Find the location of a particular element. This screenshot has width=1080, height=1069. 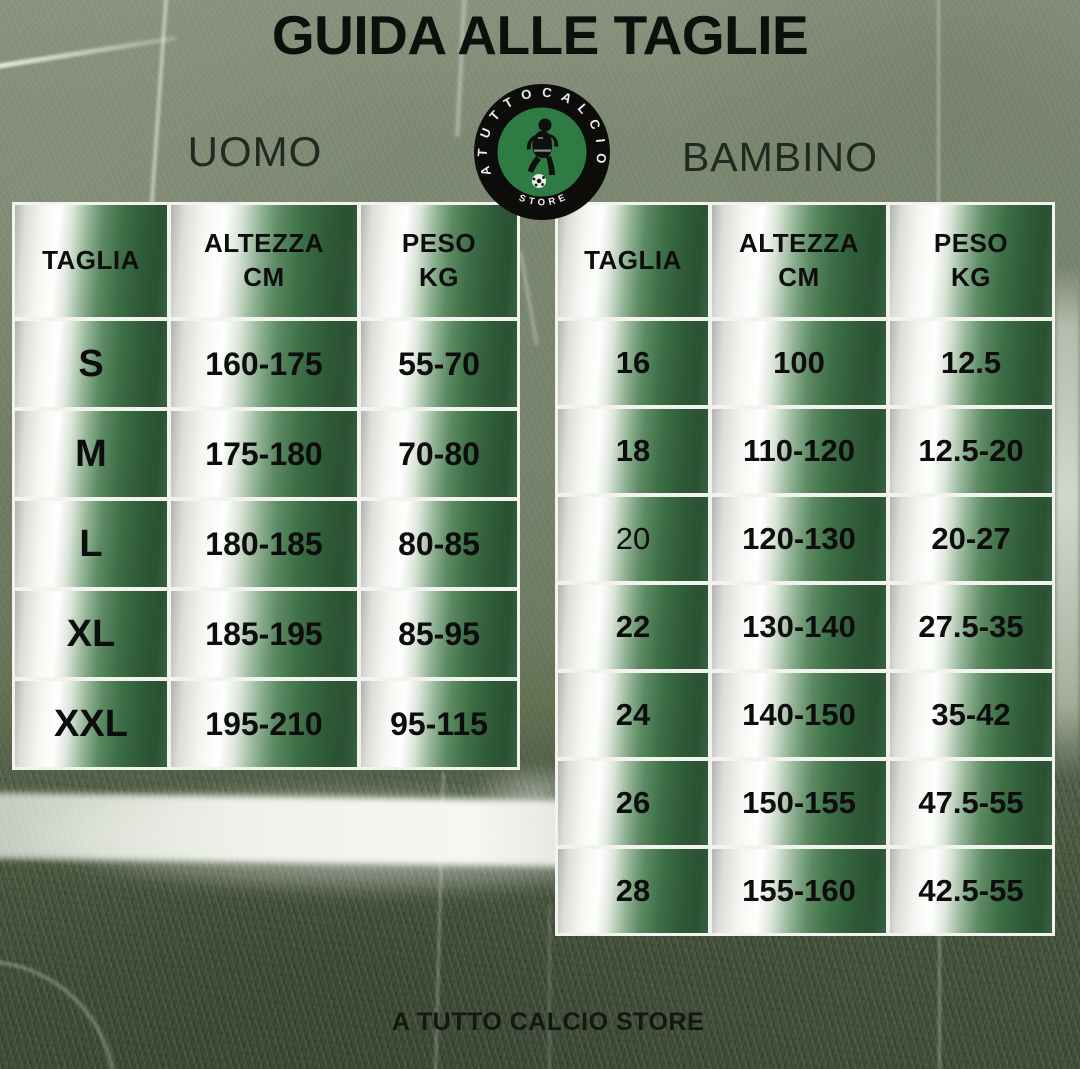

bambino-header-altezza: ALTEZZA CM is located at coordinates (799, 261).